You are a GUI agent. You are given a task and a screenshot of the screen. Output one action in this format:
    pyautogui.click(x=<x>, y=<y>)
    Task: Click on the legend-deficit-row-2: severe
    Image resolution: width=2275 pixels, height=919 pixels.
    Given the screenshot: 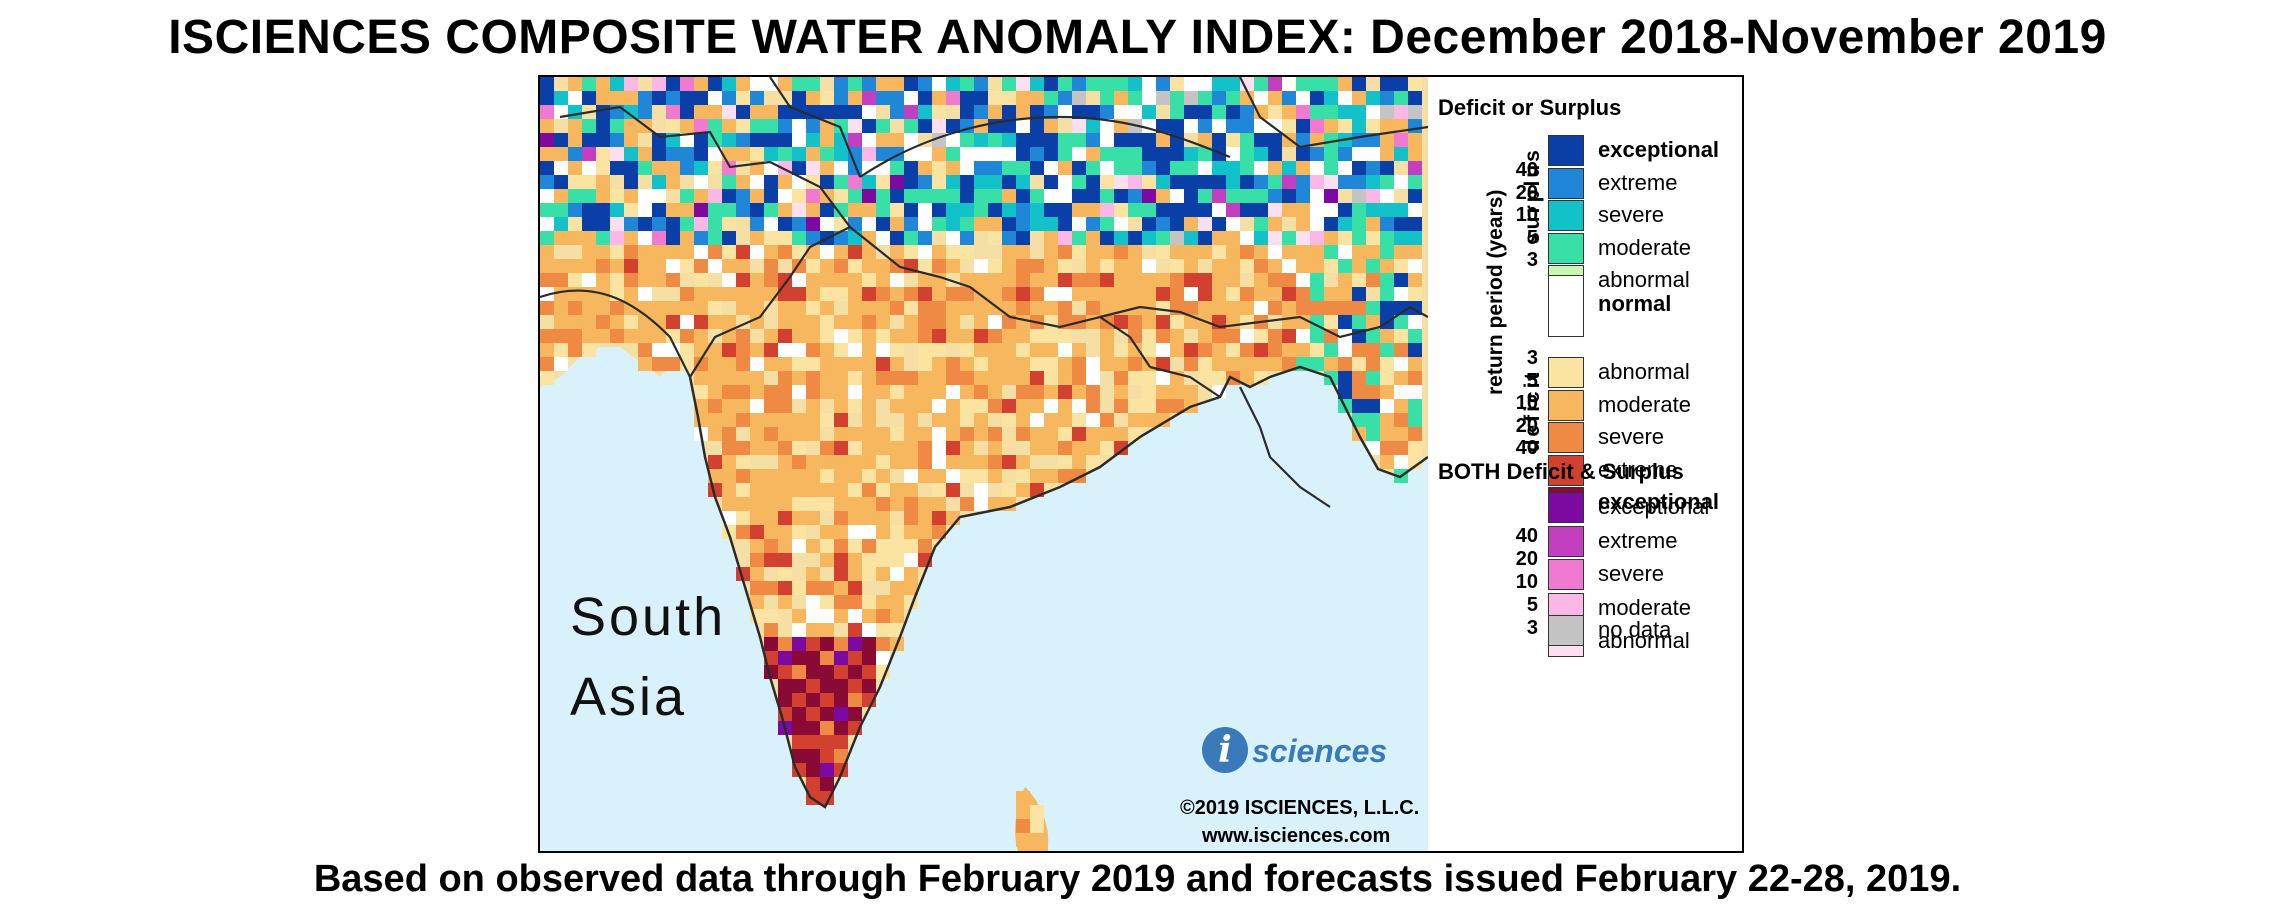 What is the action you would take?
    pyautogui.click(x=1643, y=437)
    